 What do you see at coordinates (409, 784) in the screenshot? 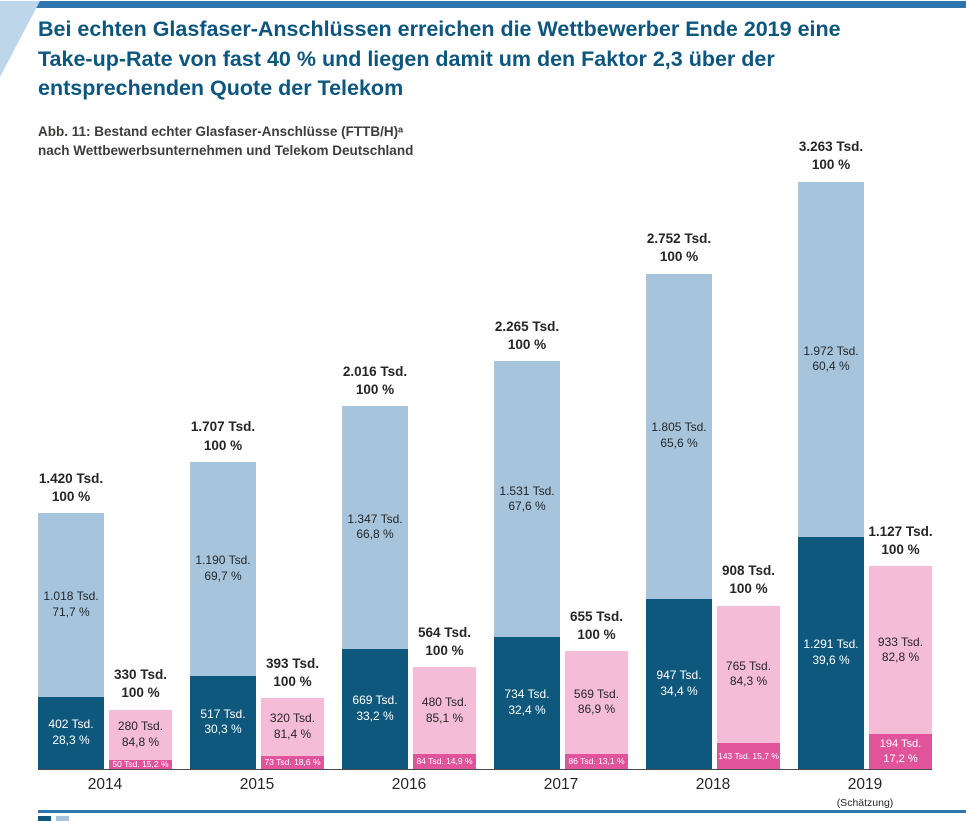
I see `year-label-2016: 2016` at bounding box center [409, 784].